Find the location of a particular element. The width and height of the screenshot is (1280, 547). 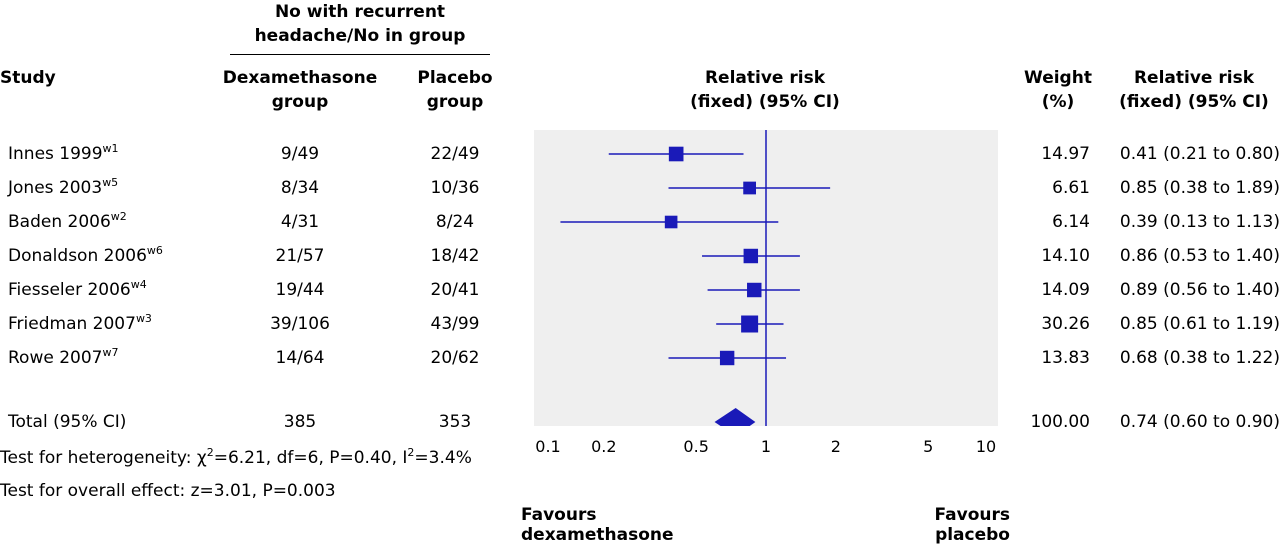

dexamethasone-count: 9/49 is located at coordinates (300, 154).